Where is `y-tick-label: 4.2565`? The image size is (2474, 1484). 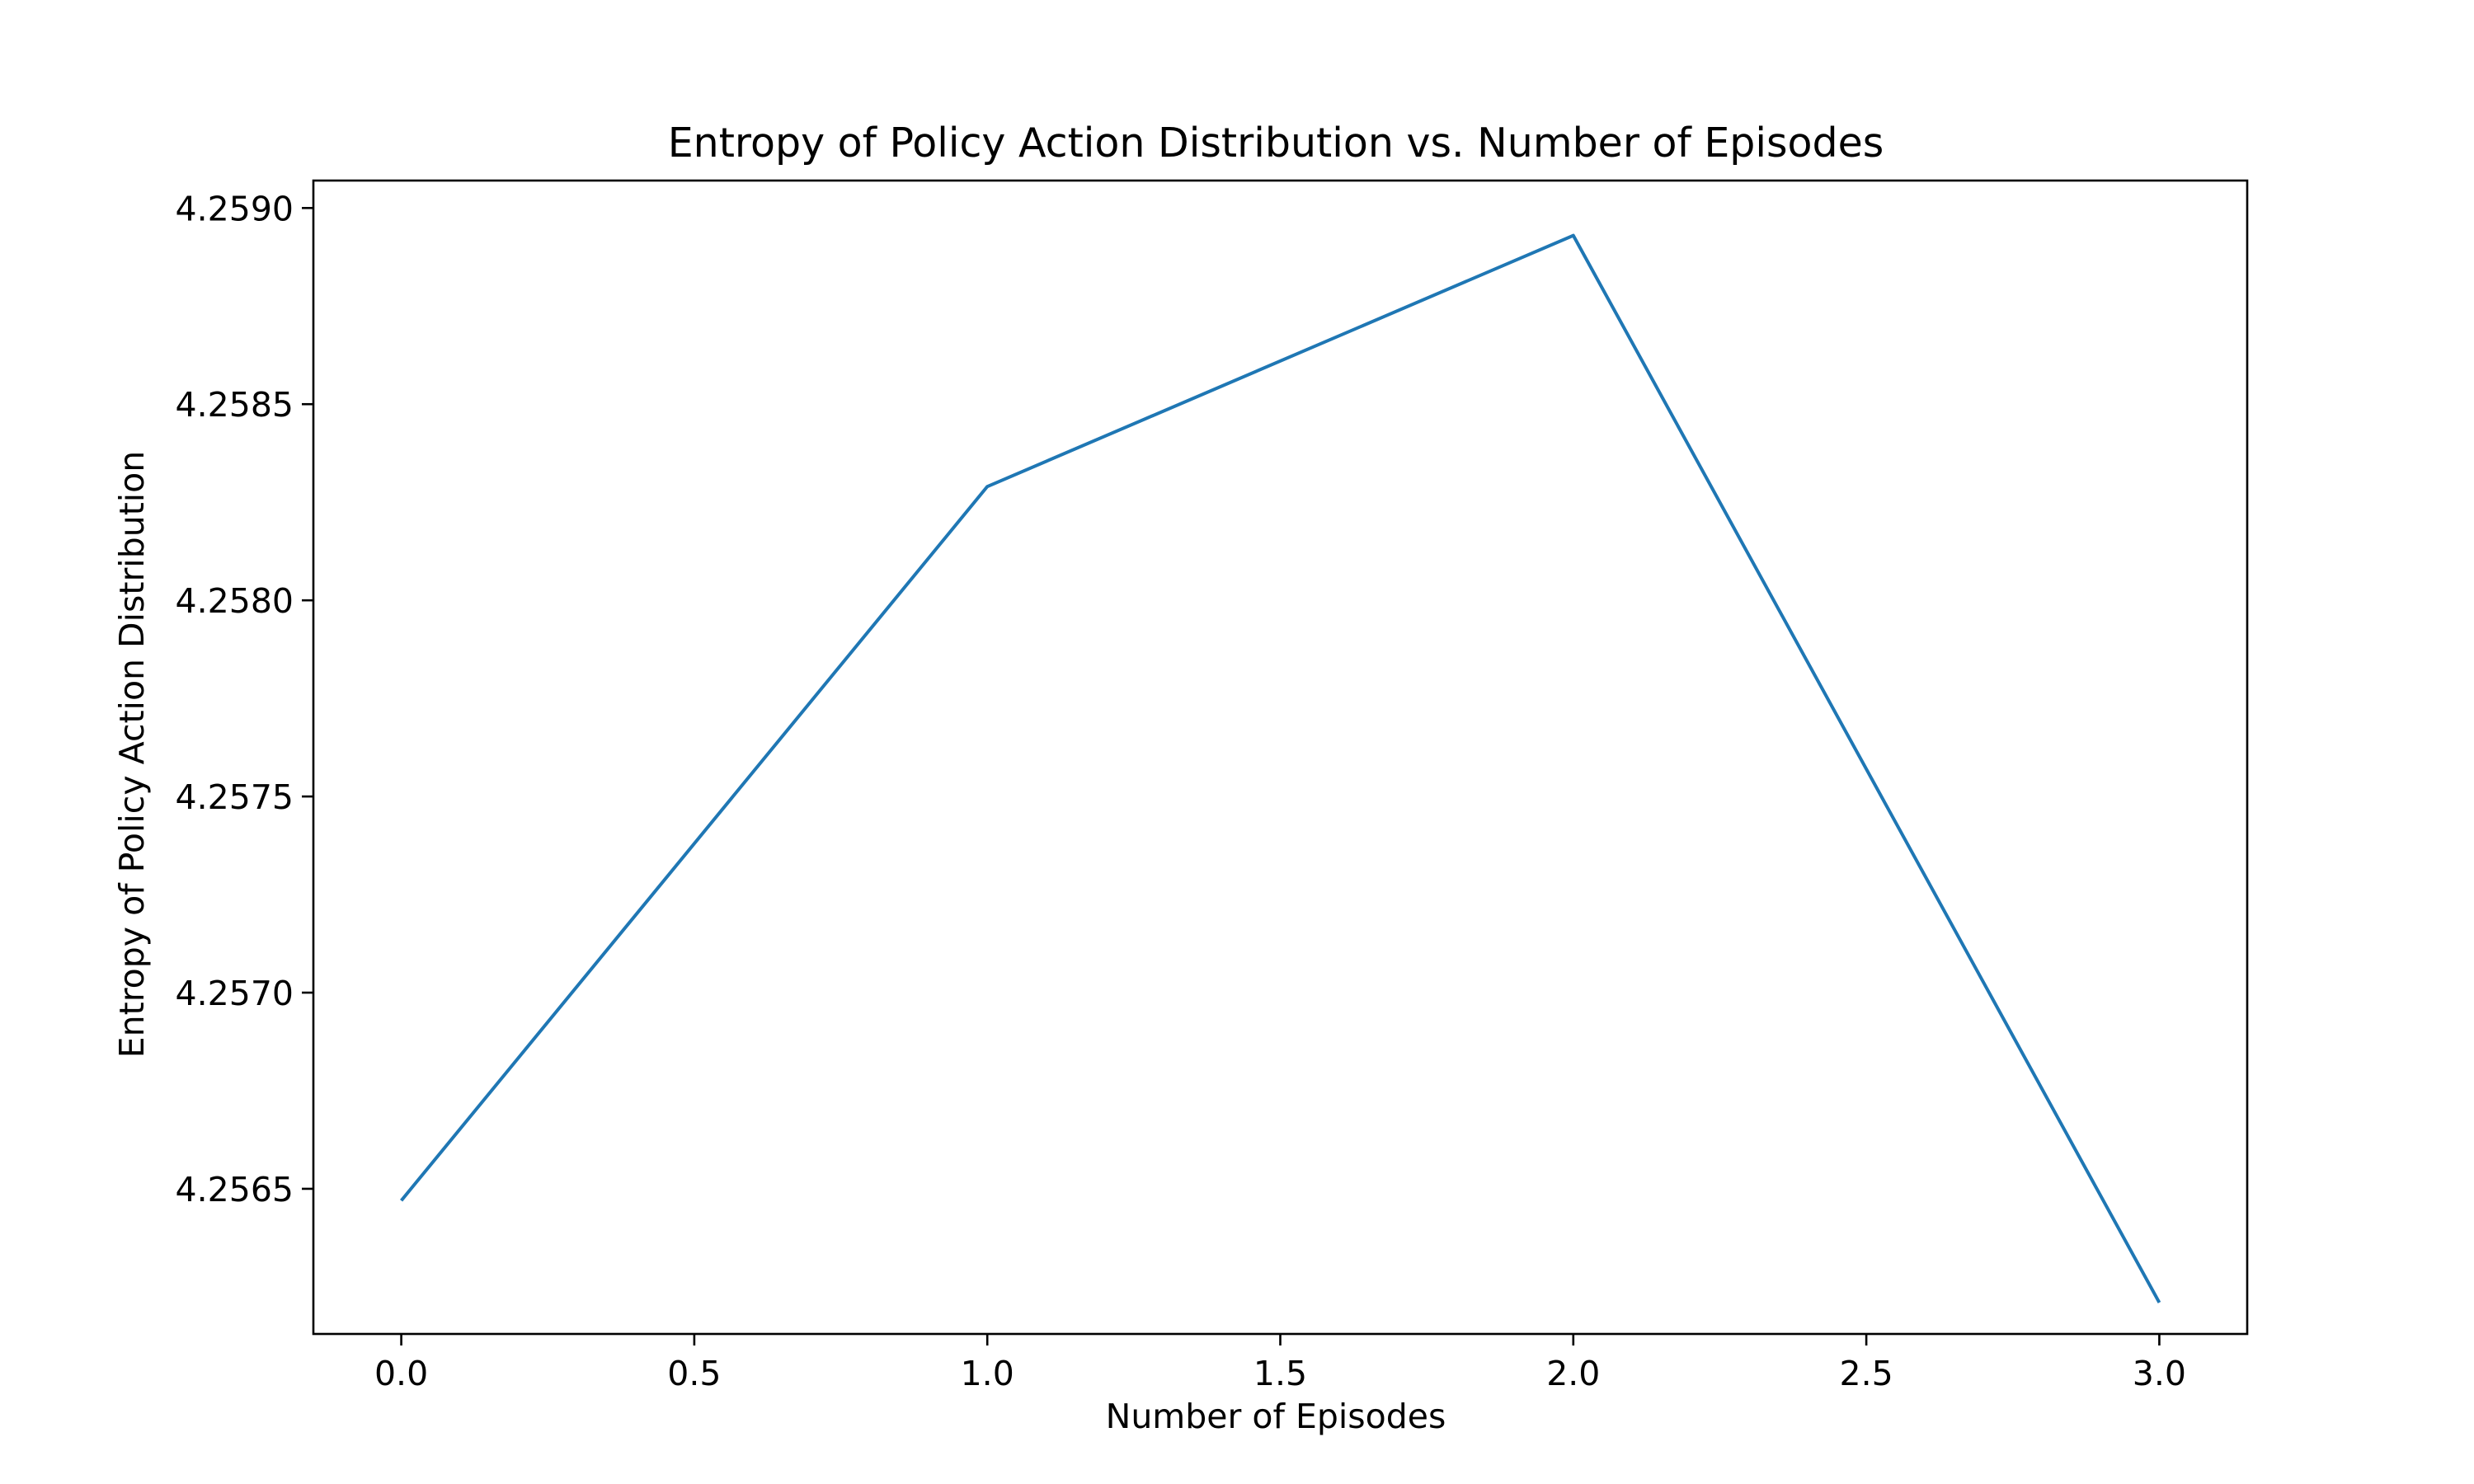
y-tick-label: 4.2565 is located at coordinates (235, 1189).